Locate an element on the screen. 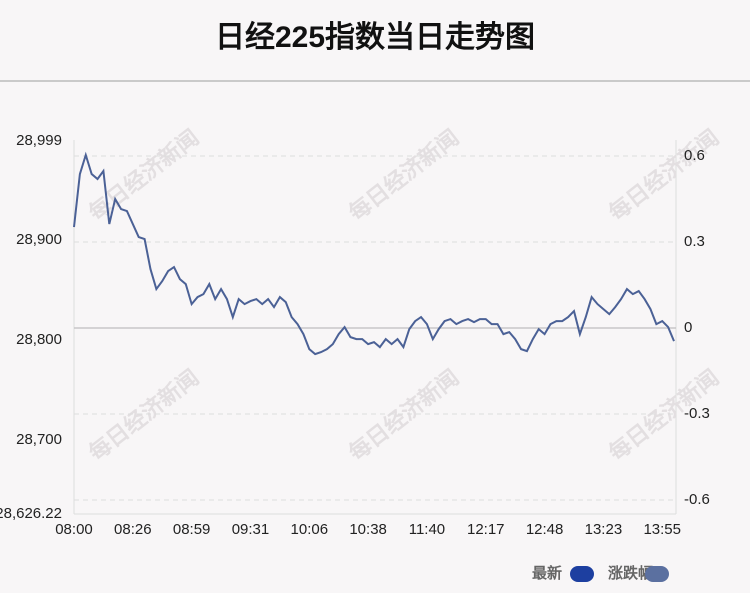 The width and height of the screenshot is (750, 593). chart-title: 日经225指数当日走势图 is located at coordinates (375, 37).